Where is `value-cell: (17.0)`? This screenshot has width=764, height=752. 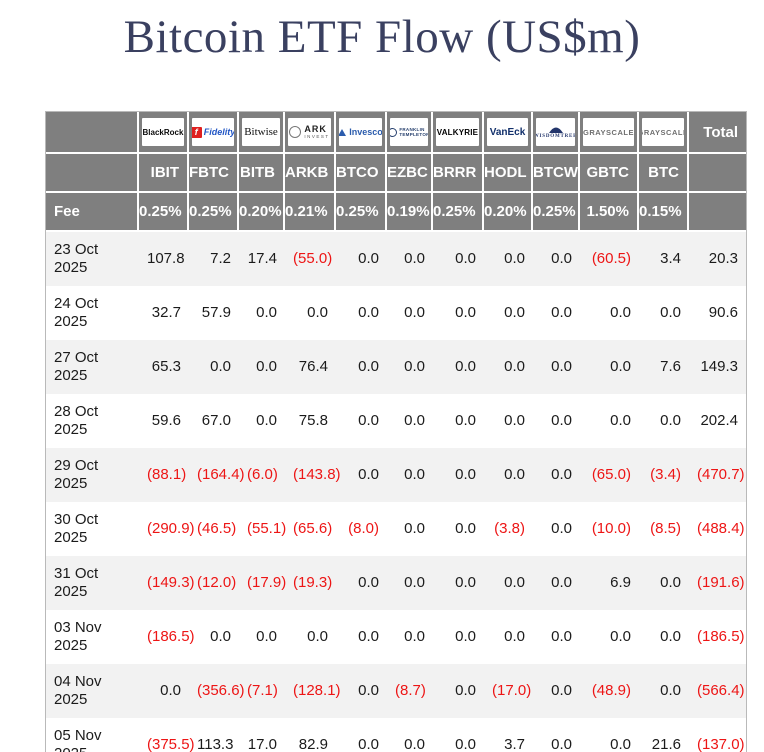
value-cell: (17.0) is located at coordinates (508, 691).